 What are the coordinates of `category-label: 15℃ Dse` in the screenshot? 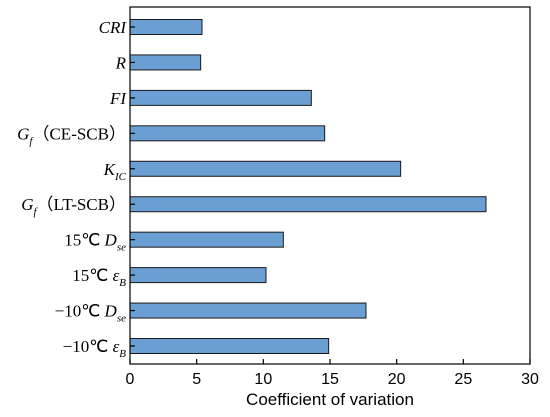 It's located at (95, 242).